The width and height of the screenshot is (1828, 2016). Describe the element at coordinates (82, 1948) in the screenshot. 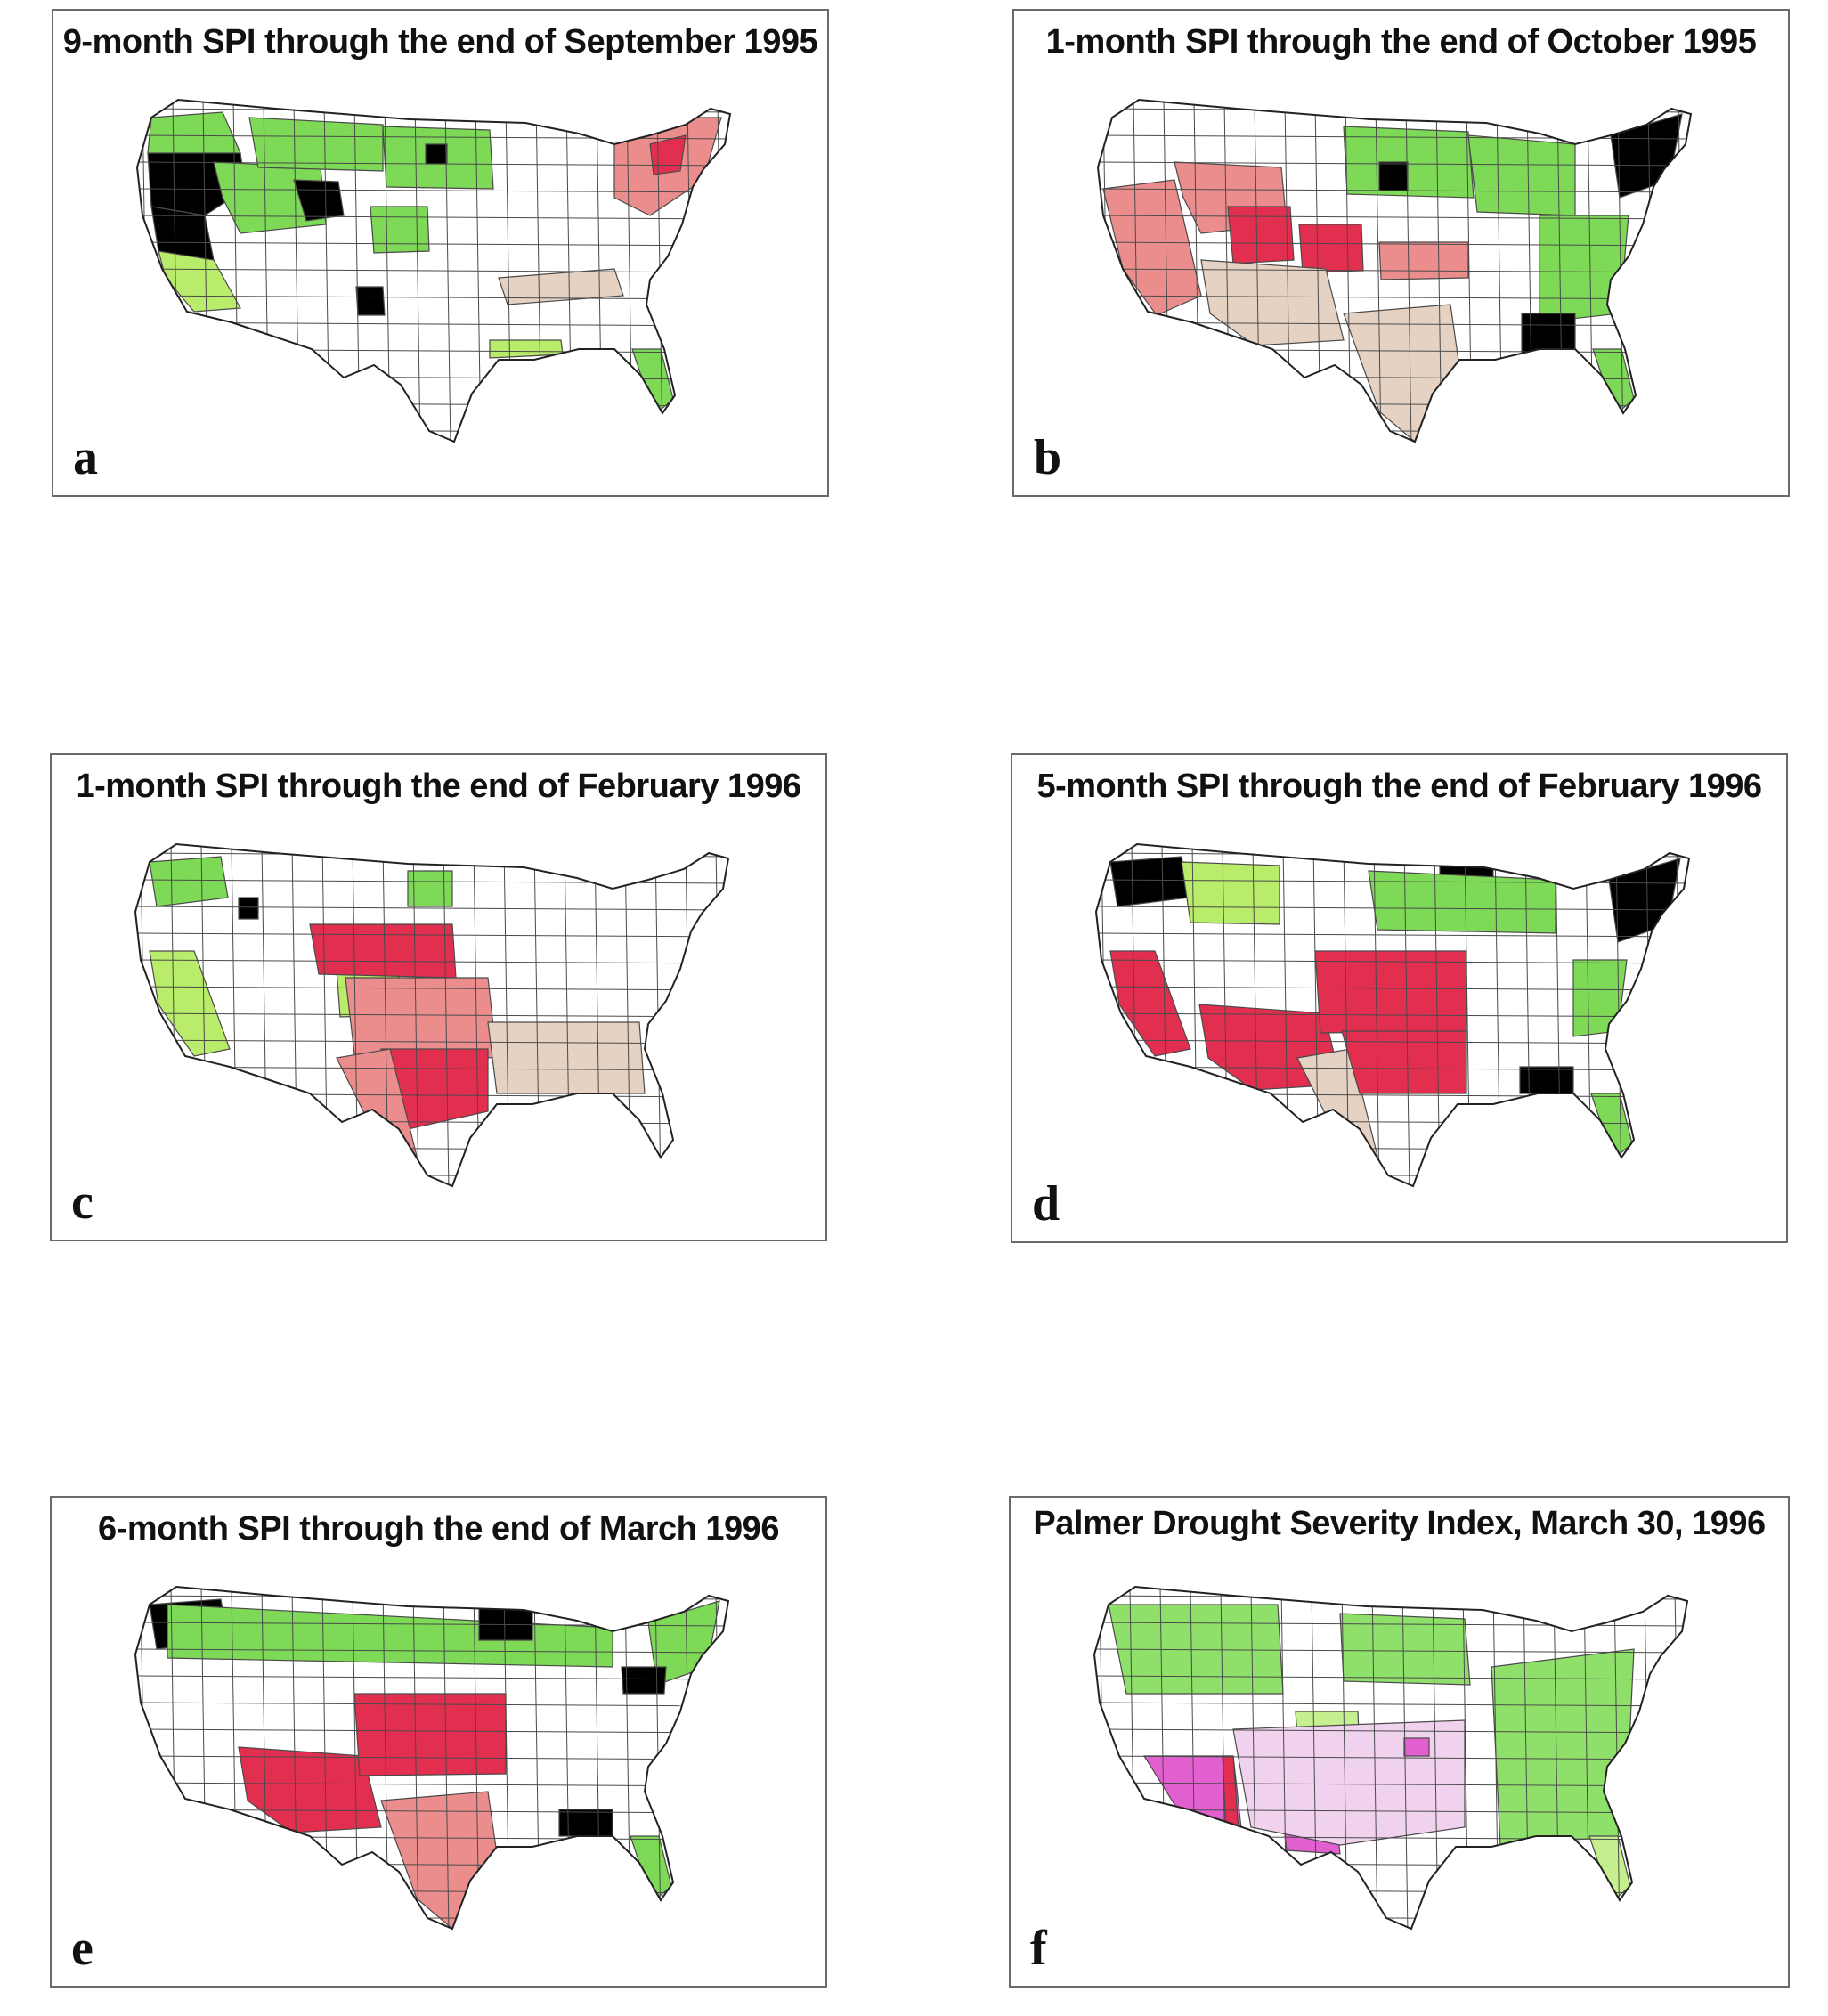

I see `panel-e-letter: e` at that location.